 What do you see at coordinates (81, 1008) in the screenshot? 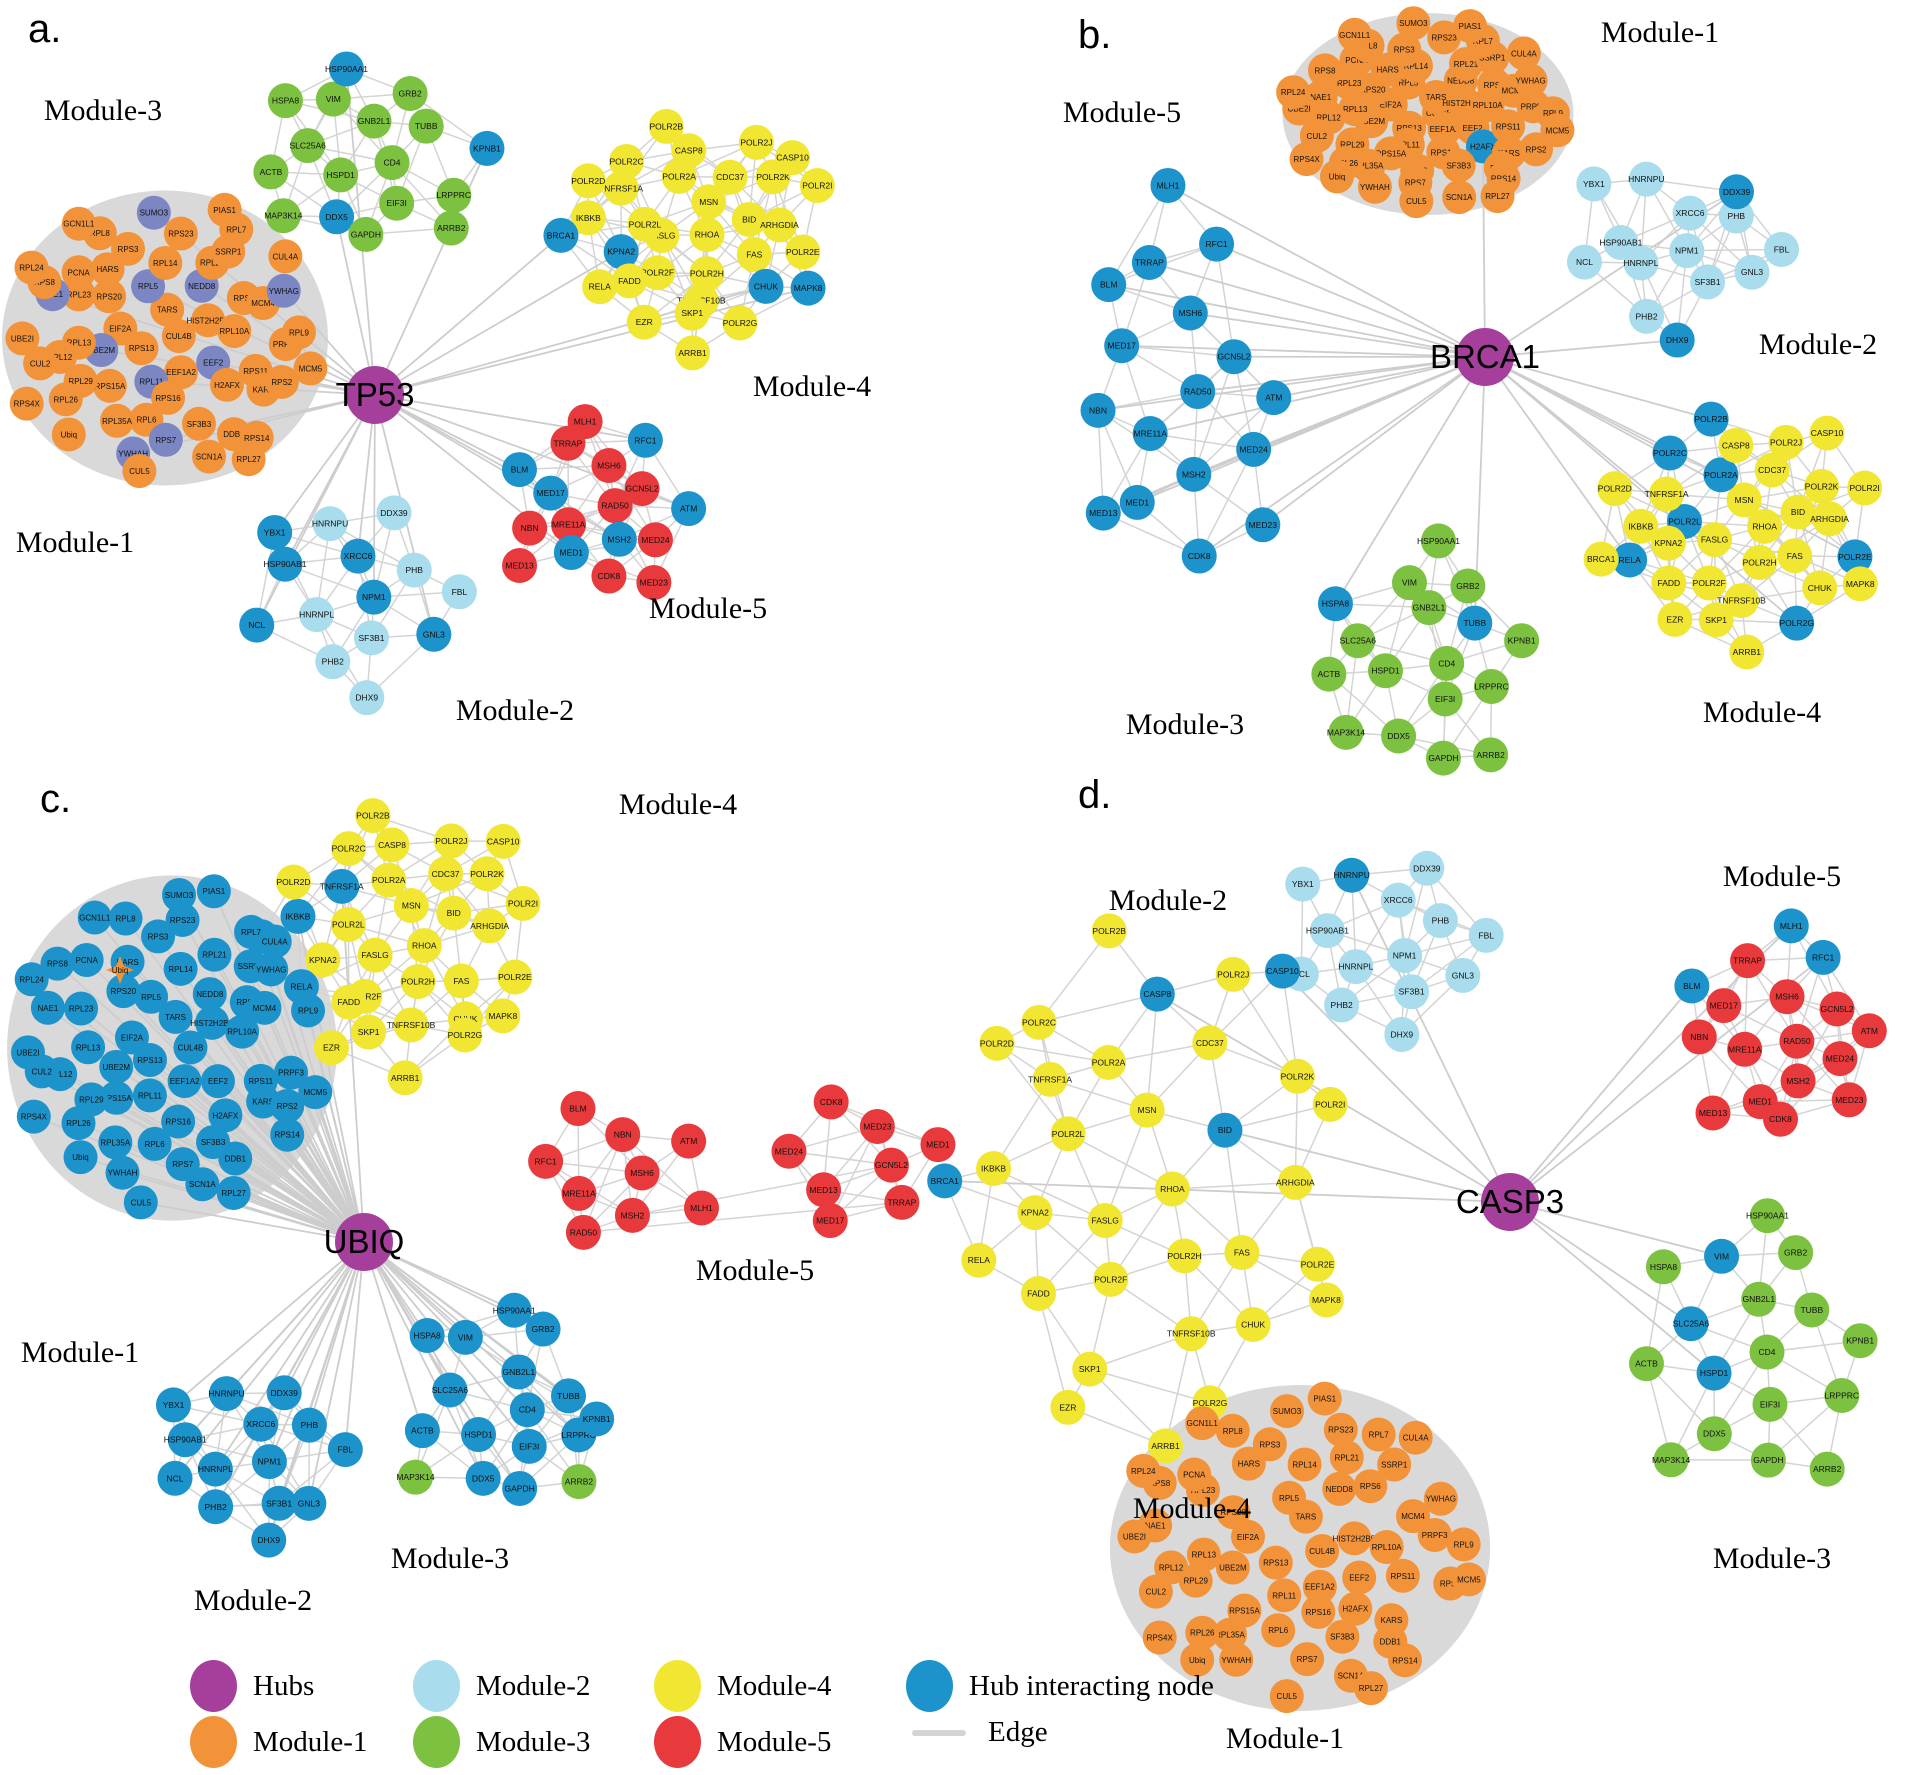
I see `node-RPL23: RPL23` at bounding box center [81, 1008].